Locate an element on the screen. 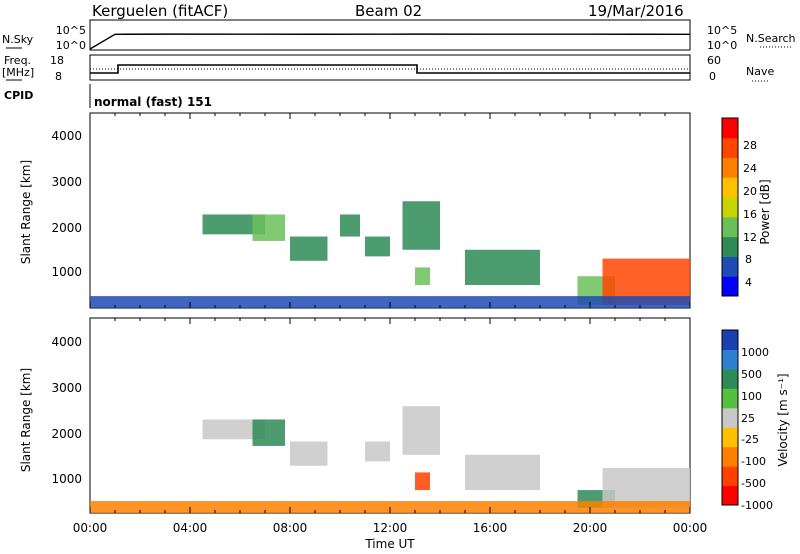 The height and width of the screenshot is (554, 800). xtick-0000: 00:00 is located at coordinates (90, 528).